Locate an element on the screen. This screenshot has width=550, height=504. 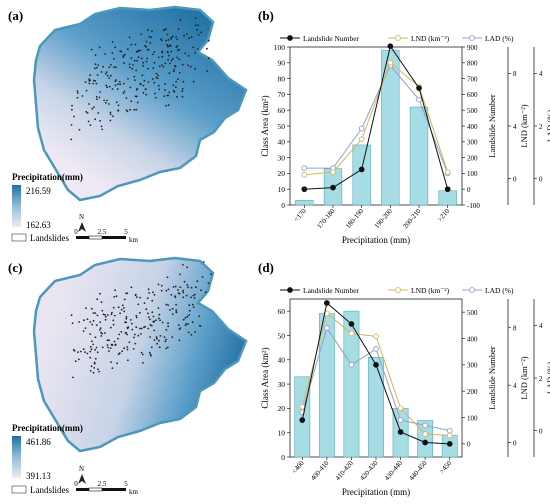
chart-d-xlabel: Precipitation (mm) is located at coordinates (376, 492).